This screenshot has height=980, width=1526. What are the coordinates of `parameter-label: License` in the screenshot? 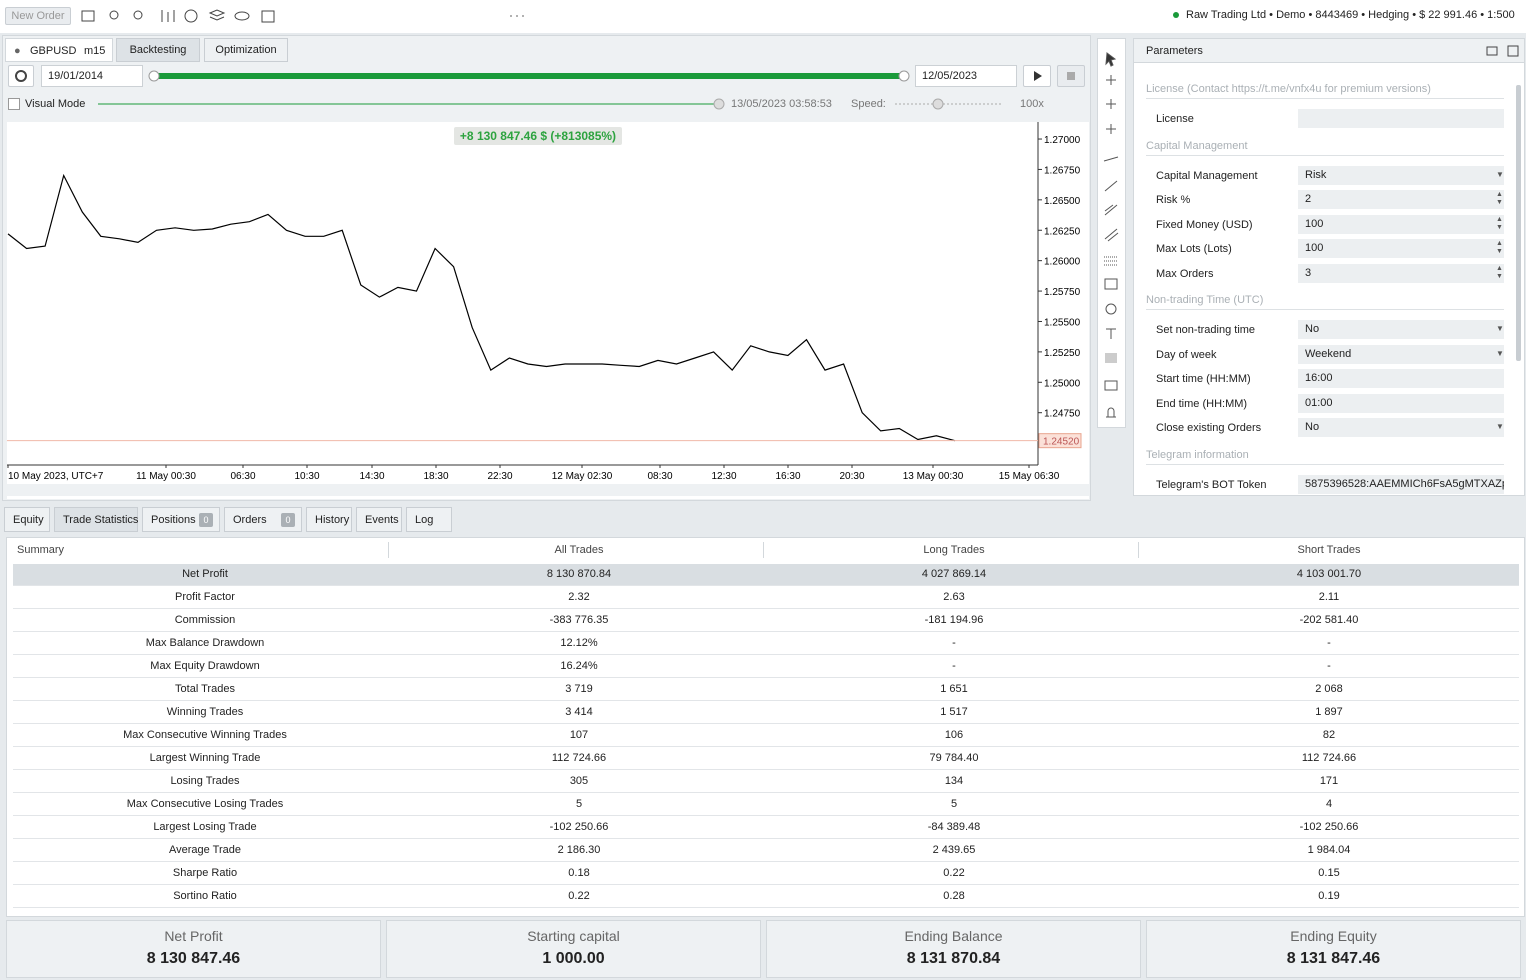 It's located at (1175, 119).